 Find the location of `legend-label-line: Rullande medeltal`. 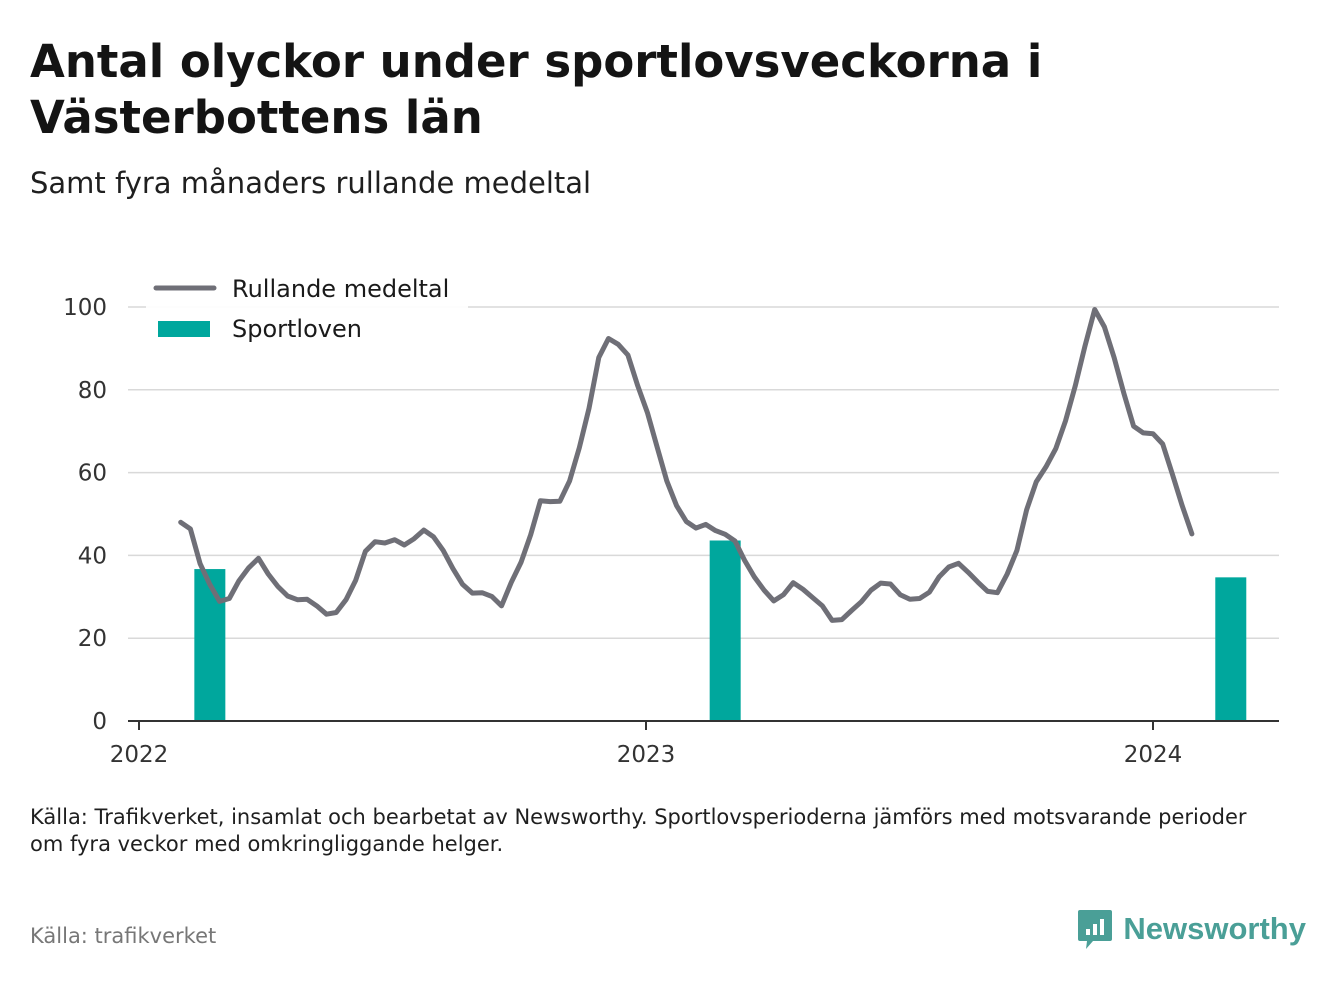

legend-label-line: Rullande medeltal is located at coordinates (340, 289).